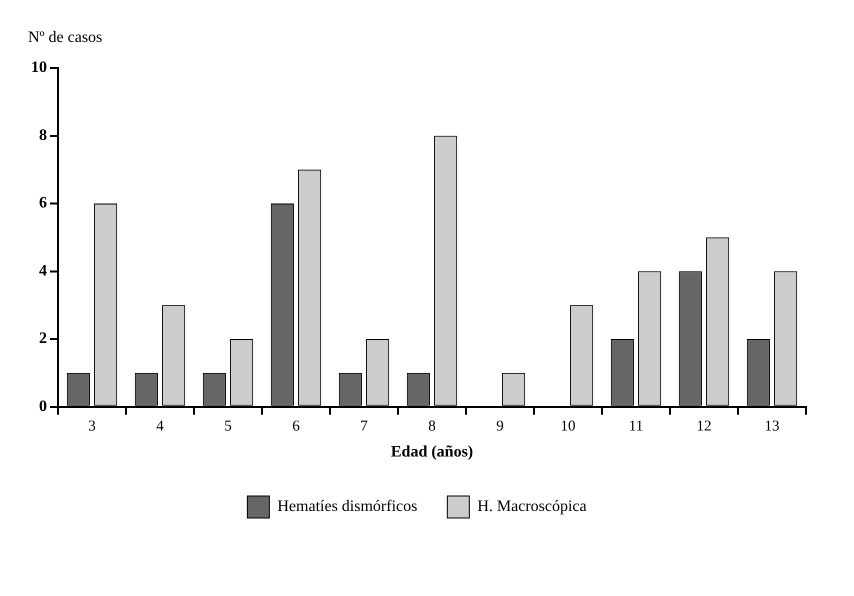 This screenshot has height=596, width=854. What do you see at coordinates (43, 203) in the screenshot?
I see `y-tick-label: 6` at bounding box center [43, 203].